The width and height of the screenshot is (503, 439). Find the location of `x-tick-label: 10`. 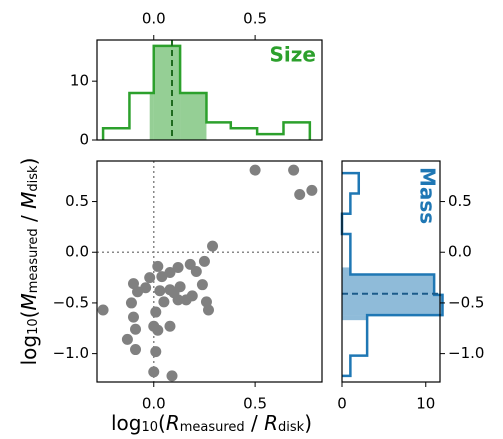

x-tick-label: 10 is located at coordinates (425, 404).